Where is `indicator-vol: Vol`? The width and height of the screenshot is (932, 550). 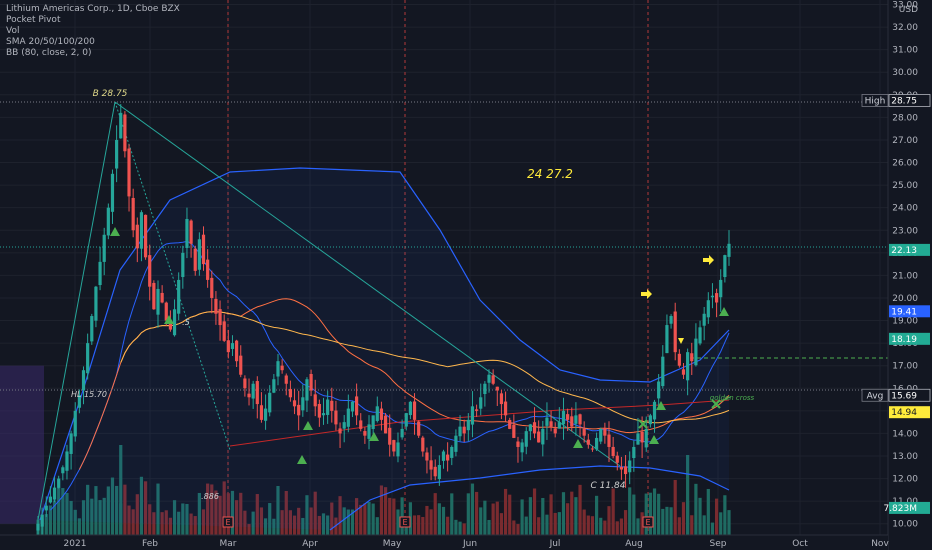
indicator-vol: Vol is located at coordinates (13, 31).